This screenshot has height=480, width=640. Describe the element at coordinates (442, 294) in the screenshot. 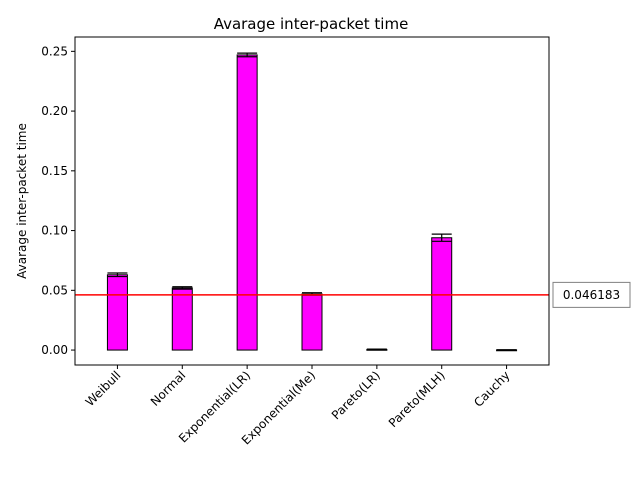

I see `bar-pareto-mlh` at that location.